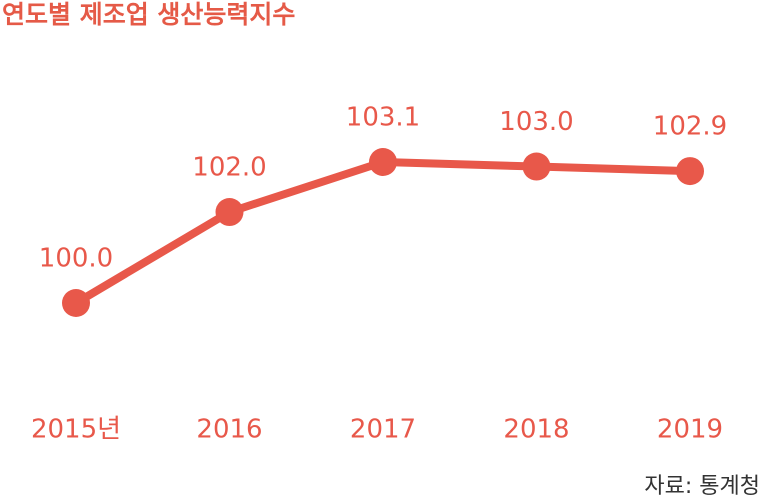 This screenshot has width=767, height=501. Describe the element at coordinates (536, 122) in the screenshot. I see `data-label: 103.0` at that location.